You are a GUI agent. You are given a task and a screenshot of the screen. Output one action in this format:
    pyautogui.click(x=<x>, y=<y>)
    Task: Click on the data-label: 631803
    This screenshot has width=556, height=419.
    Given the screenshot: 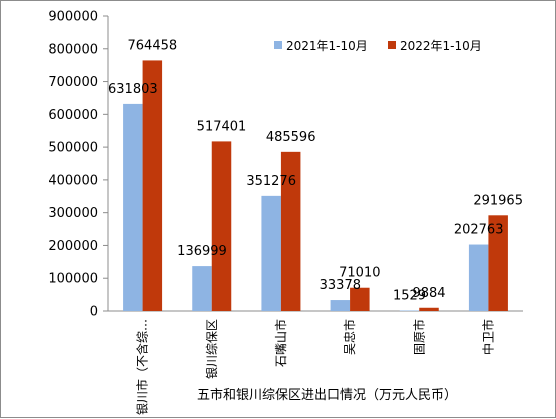 What is the action you would take?
    pyautogui.click(x=133, y=89)
    